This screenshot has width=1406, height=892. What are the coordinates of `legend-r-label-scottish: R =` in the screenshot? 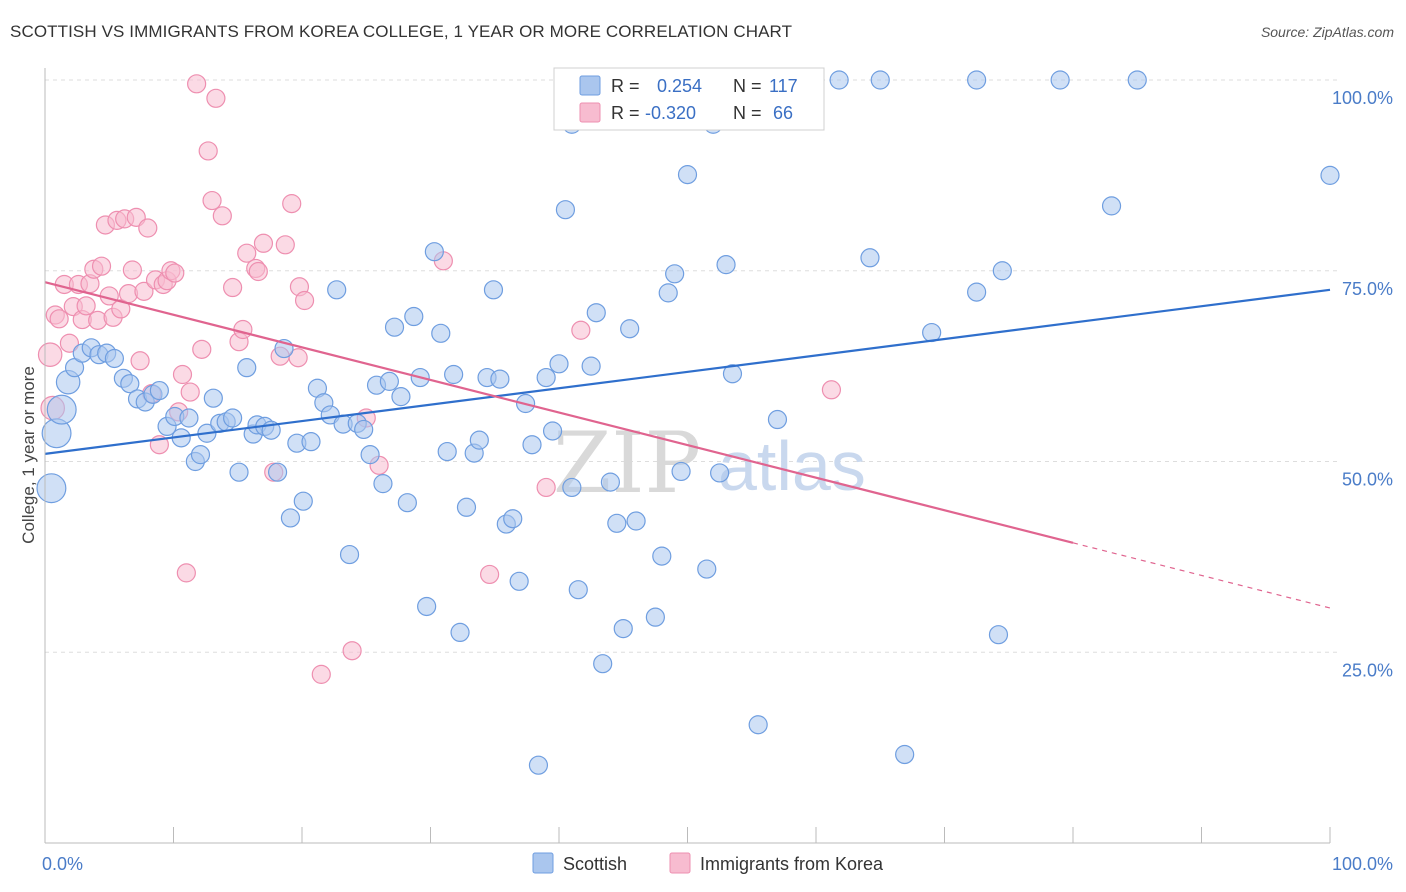 It's located at (625, 86).